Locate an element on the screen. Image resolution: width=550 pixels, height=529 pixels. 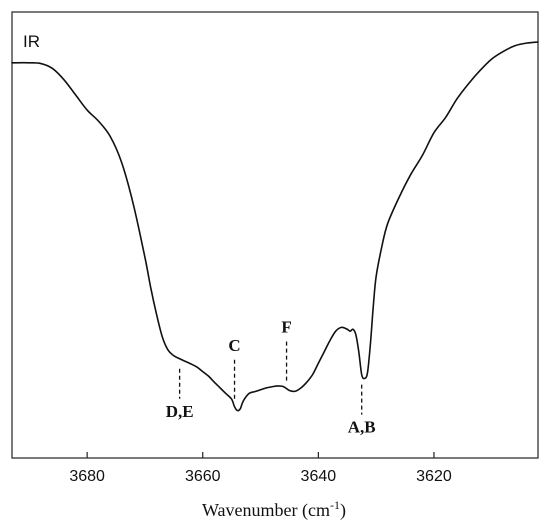
peak-label: D,E is located at coordinates (180, 411).